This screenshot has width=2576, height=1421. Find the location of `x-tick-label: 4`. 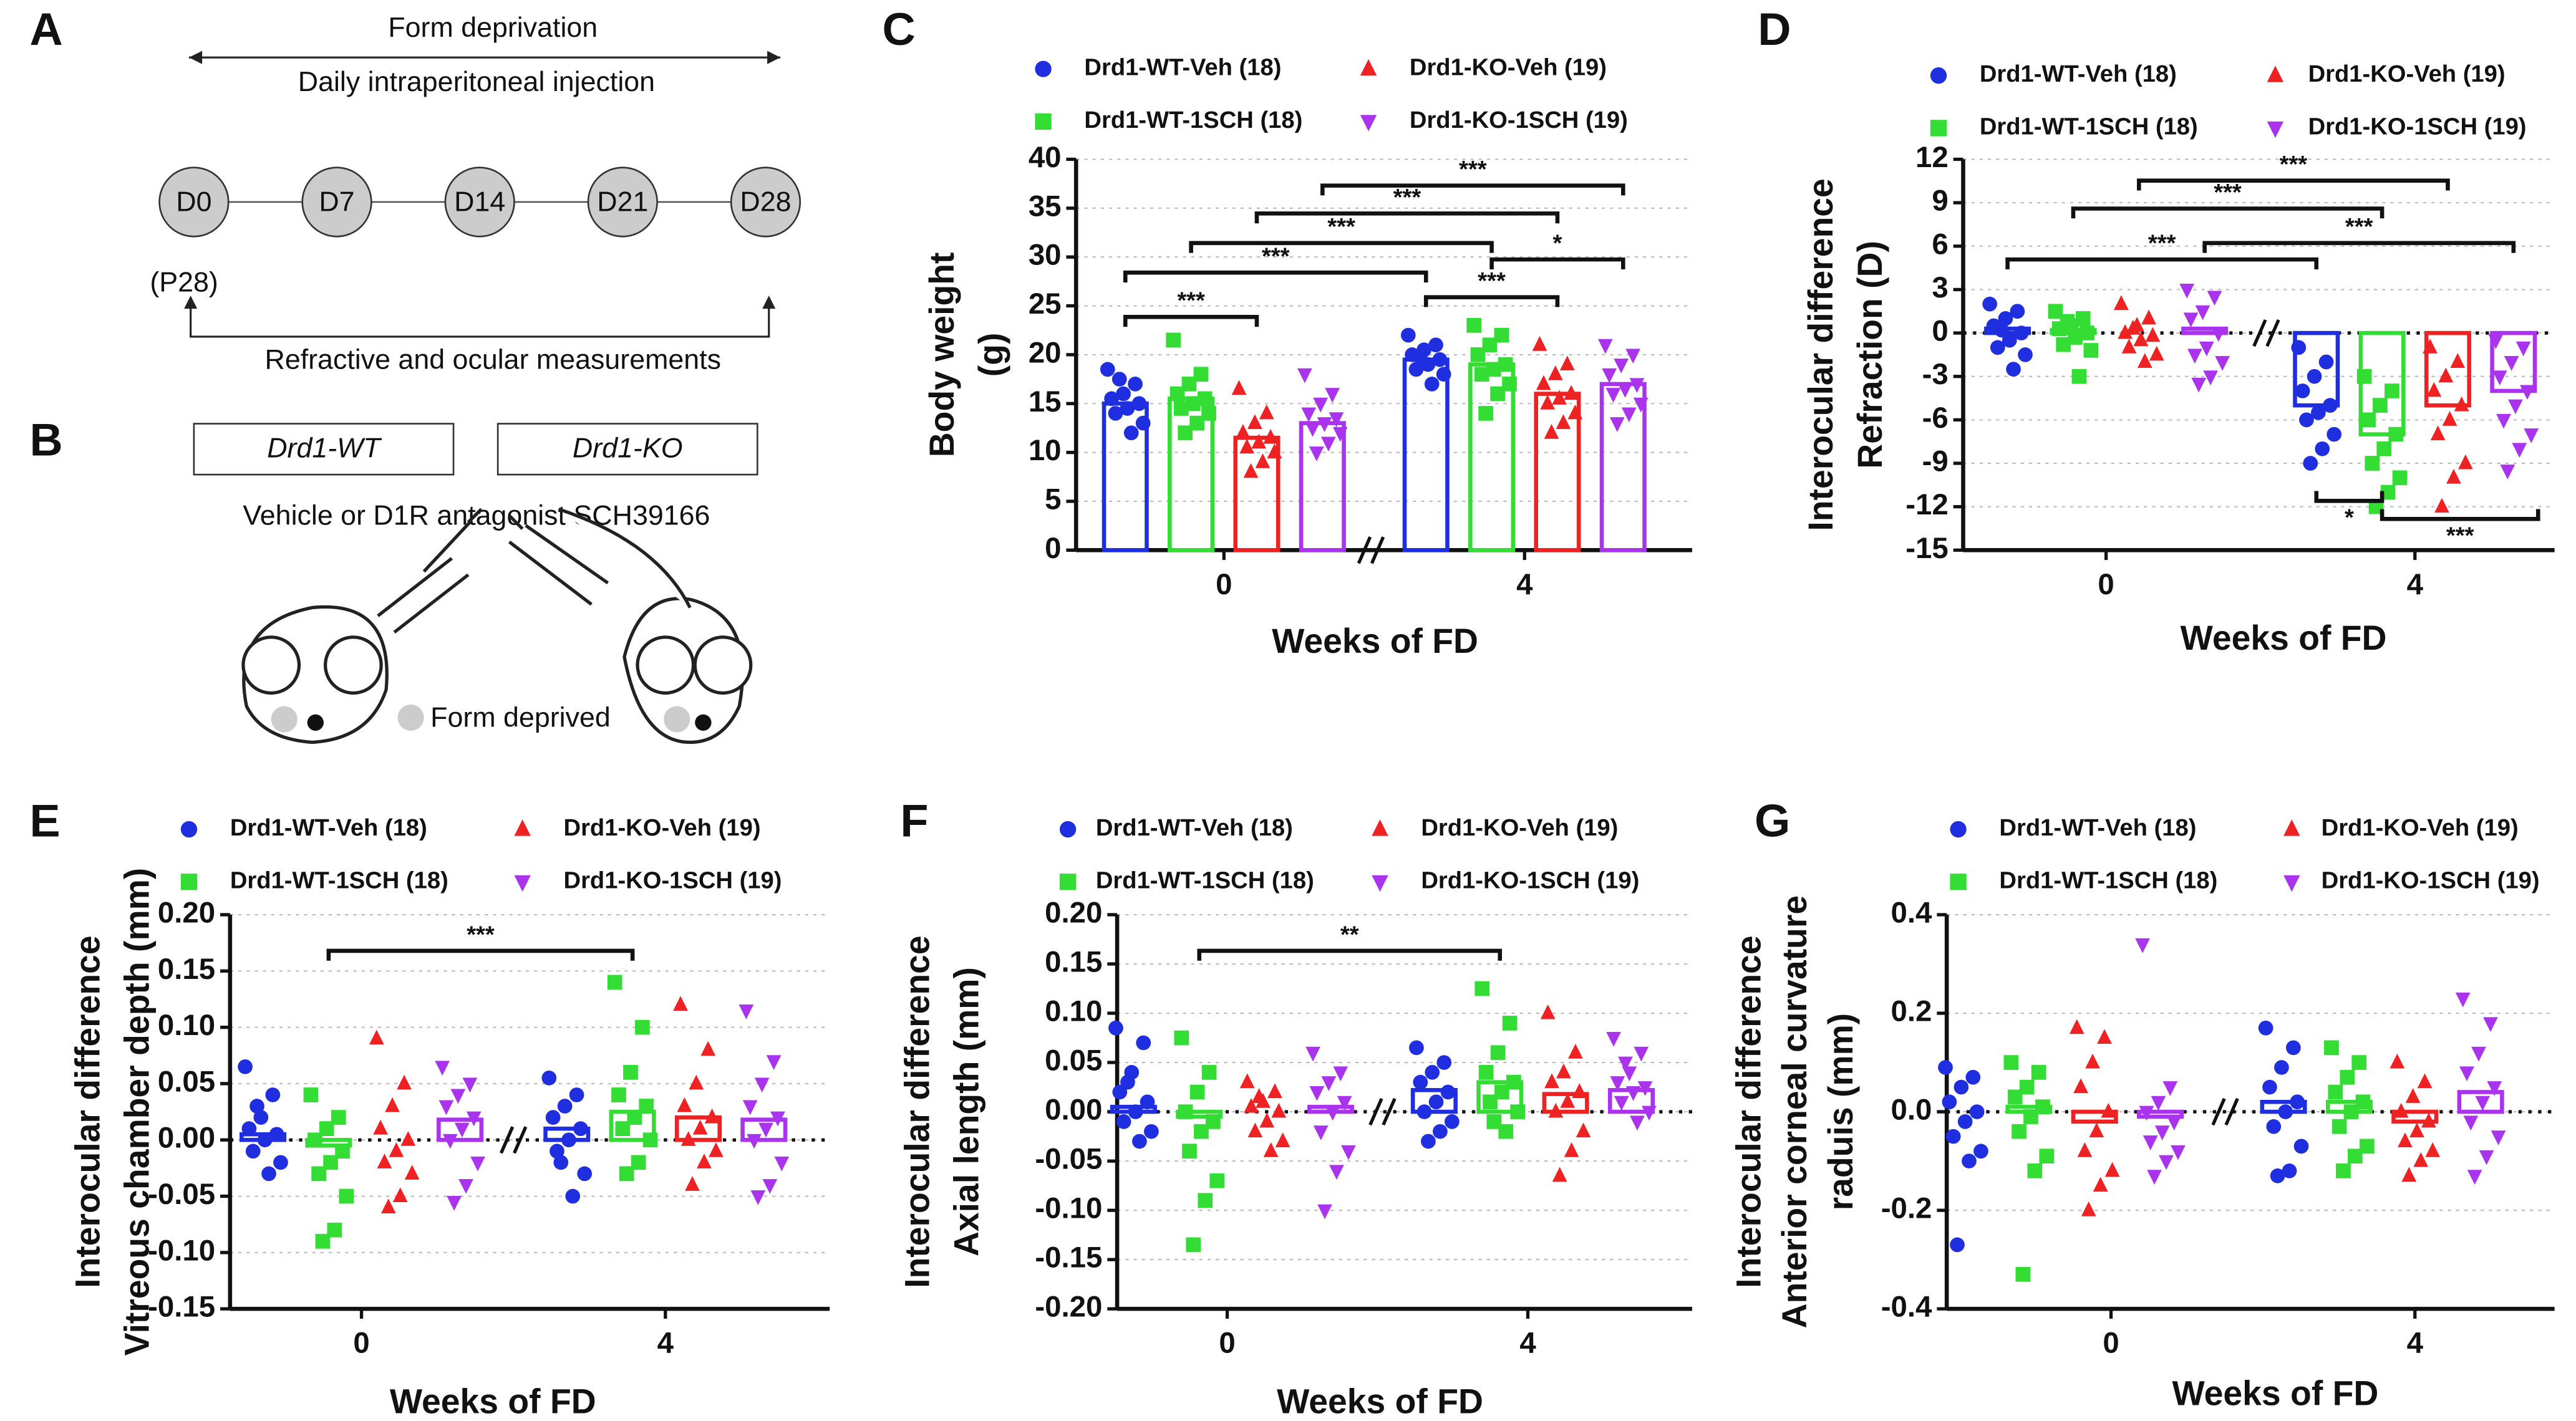

x-tick-label: 4 is located at coordinates (665, 1343).